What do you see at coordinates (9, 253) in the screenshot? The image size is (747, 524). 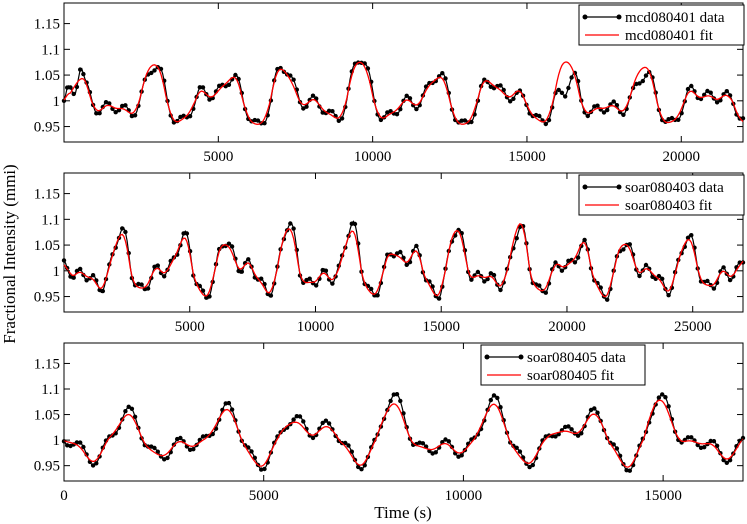 I see `y-axis-title: Fractional Intensity (mmi)` at bounding box center [9, 253].